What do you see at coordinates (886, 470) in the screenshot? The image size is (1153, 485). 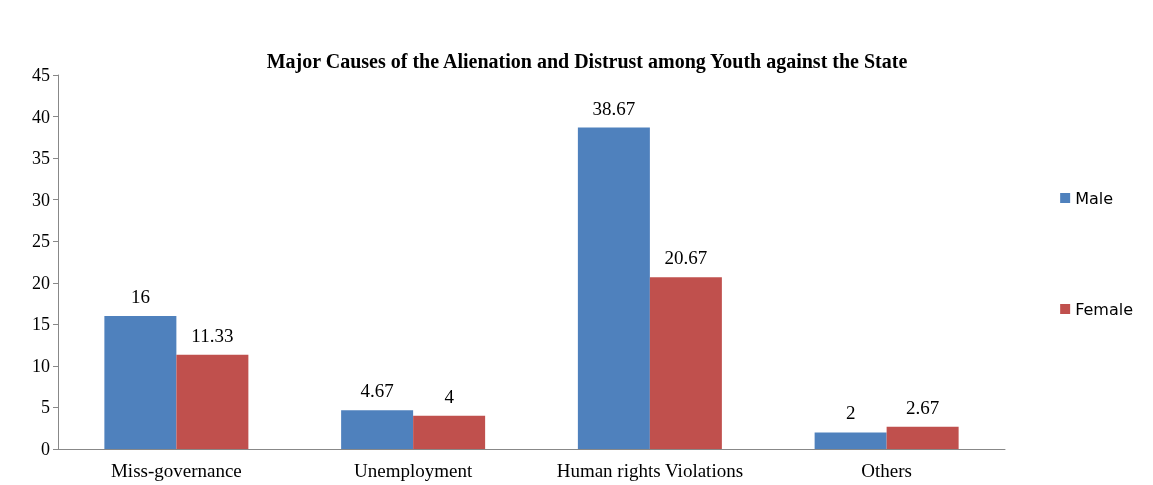 I see `x-tick-label: Others` at bounding box center [886, 470].